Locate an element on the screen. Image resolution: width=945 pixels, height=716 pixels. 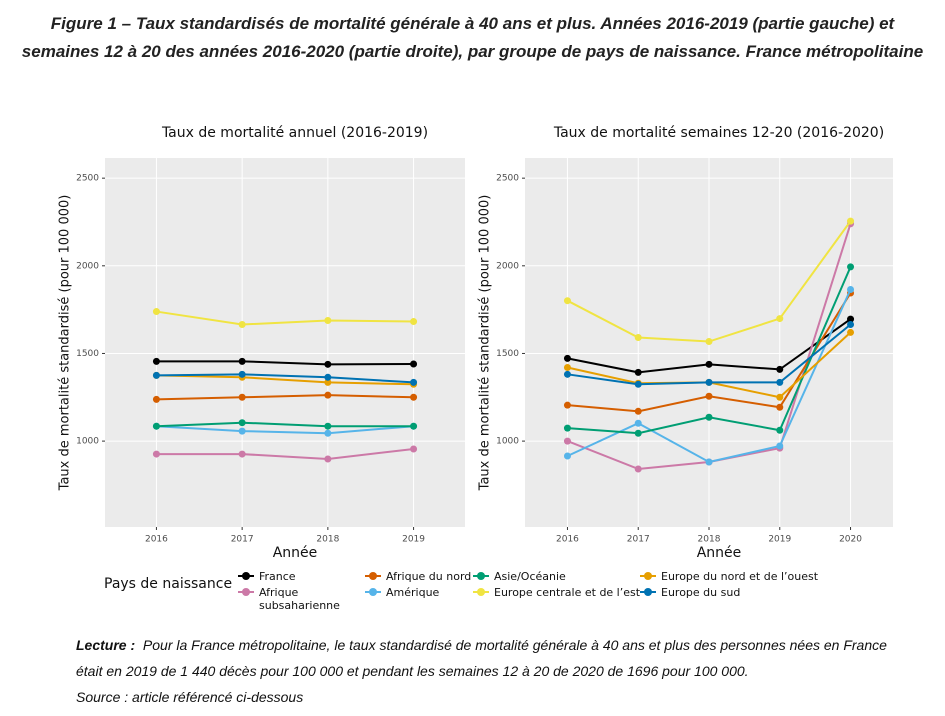
legend-item: Asie/Océanie is located at coordinates (519, 576).